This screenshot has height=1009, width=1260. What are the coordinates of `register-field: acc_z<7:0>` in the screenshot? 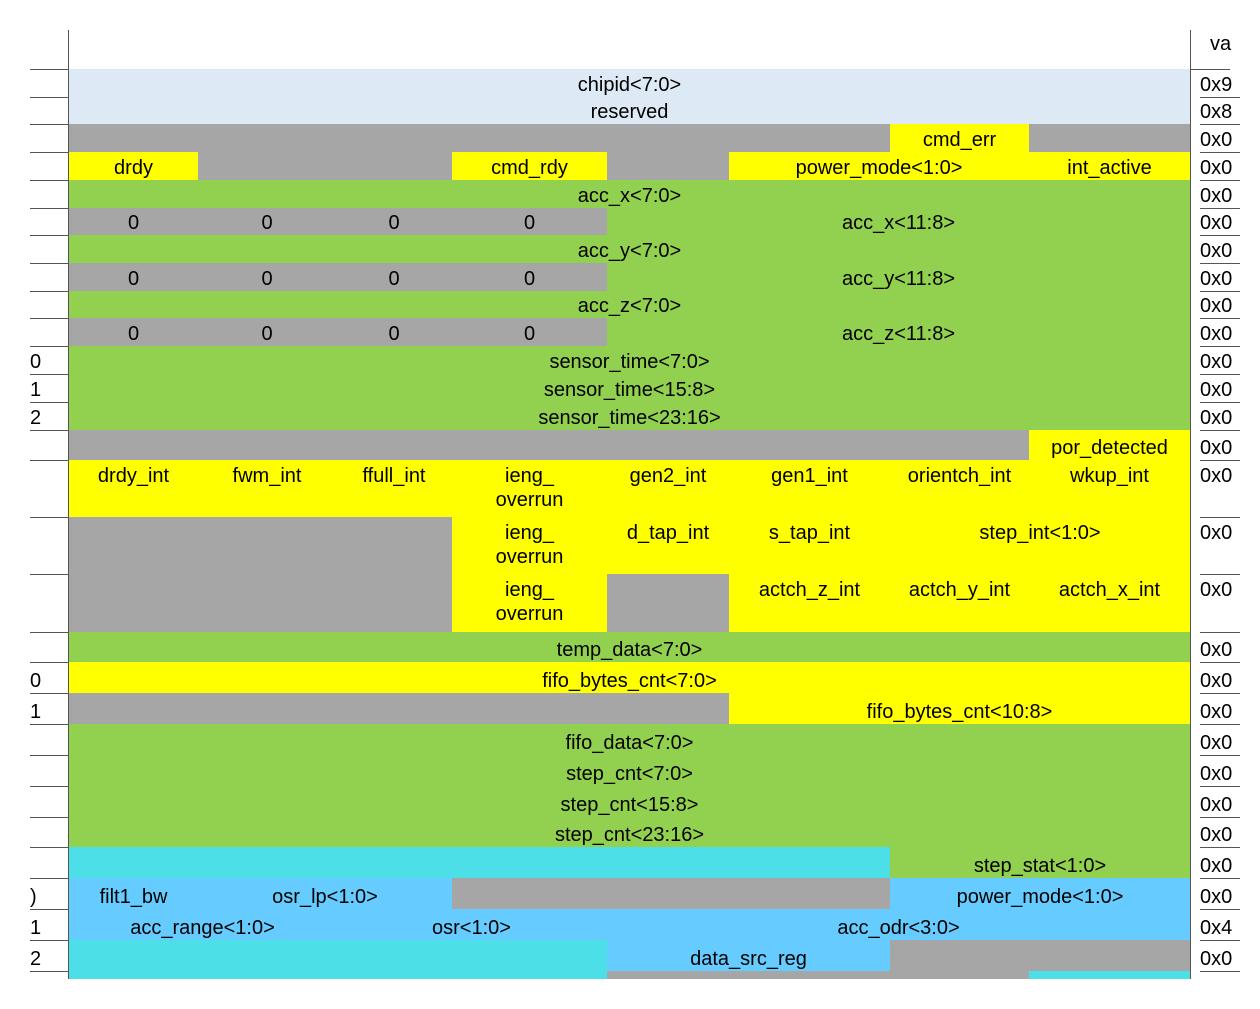 It's located at (629, 305).